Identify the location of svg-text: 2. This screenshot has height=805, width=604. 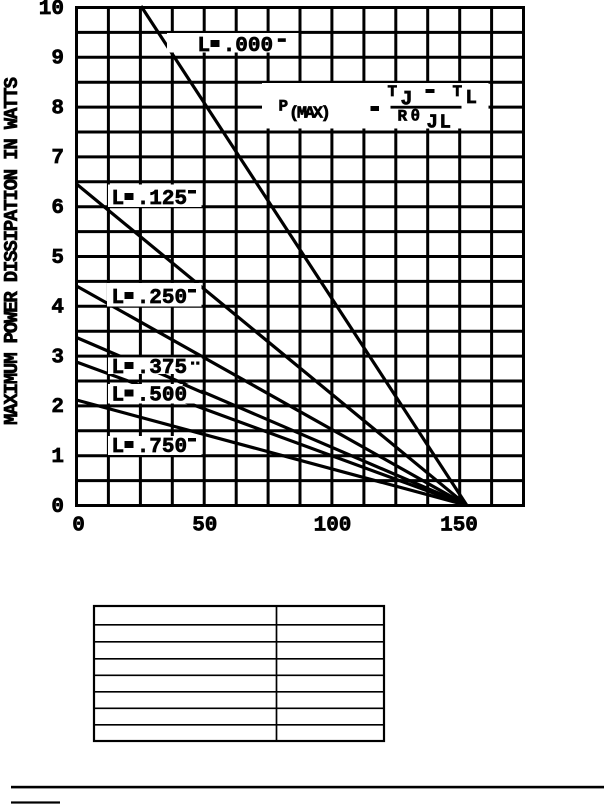
(57, 407).